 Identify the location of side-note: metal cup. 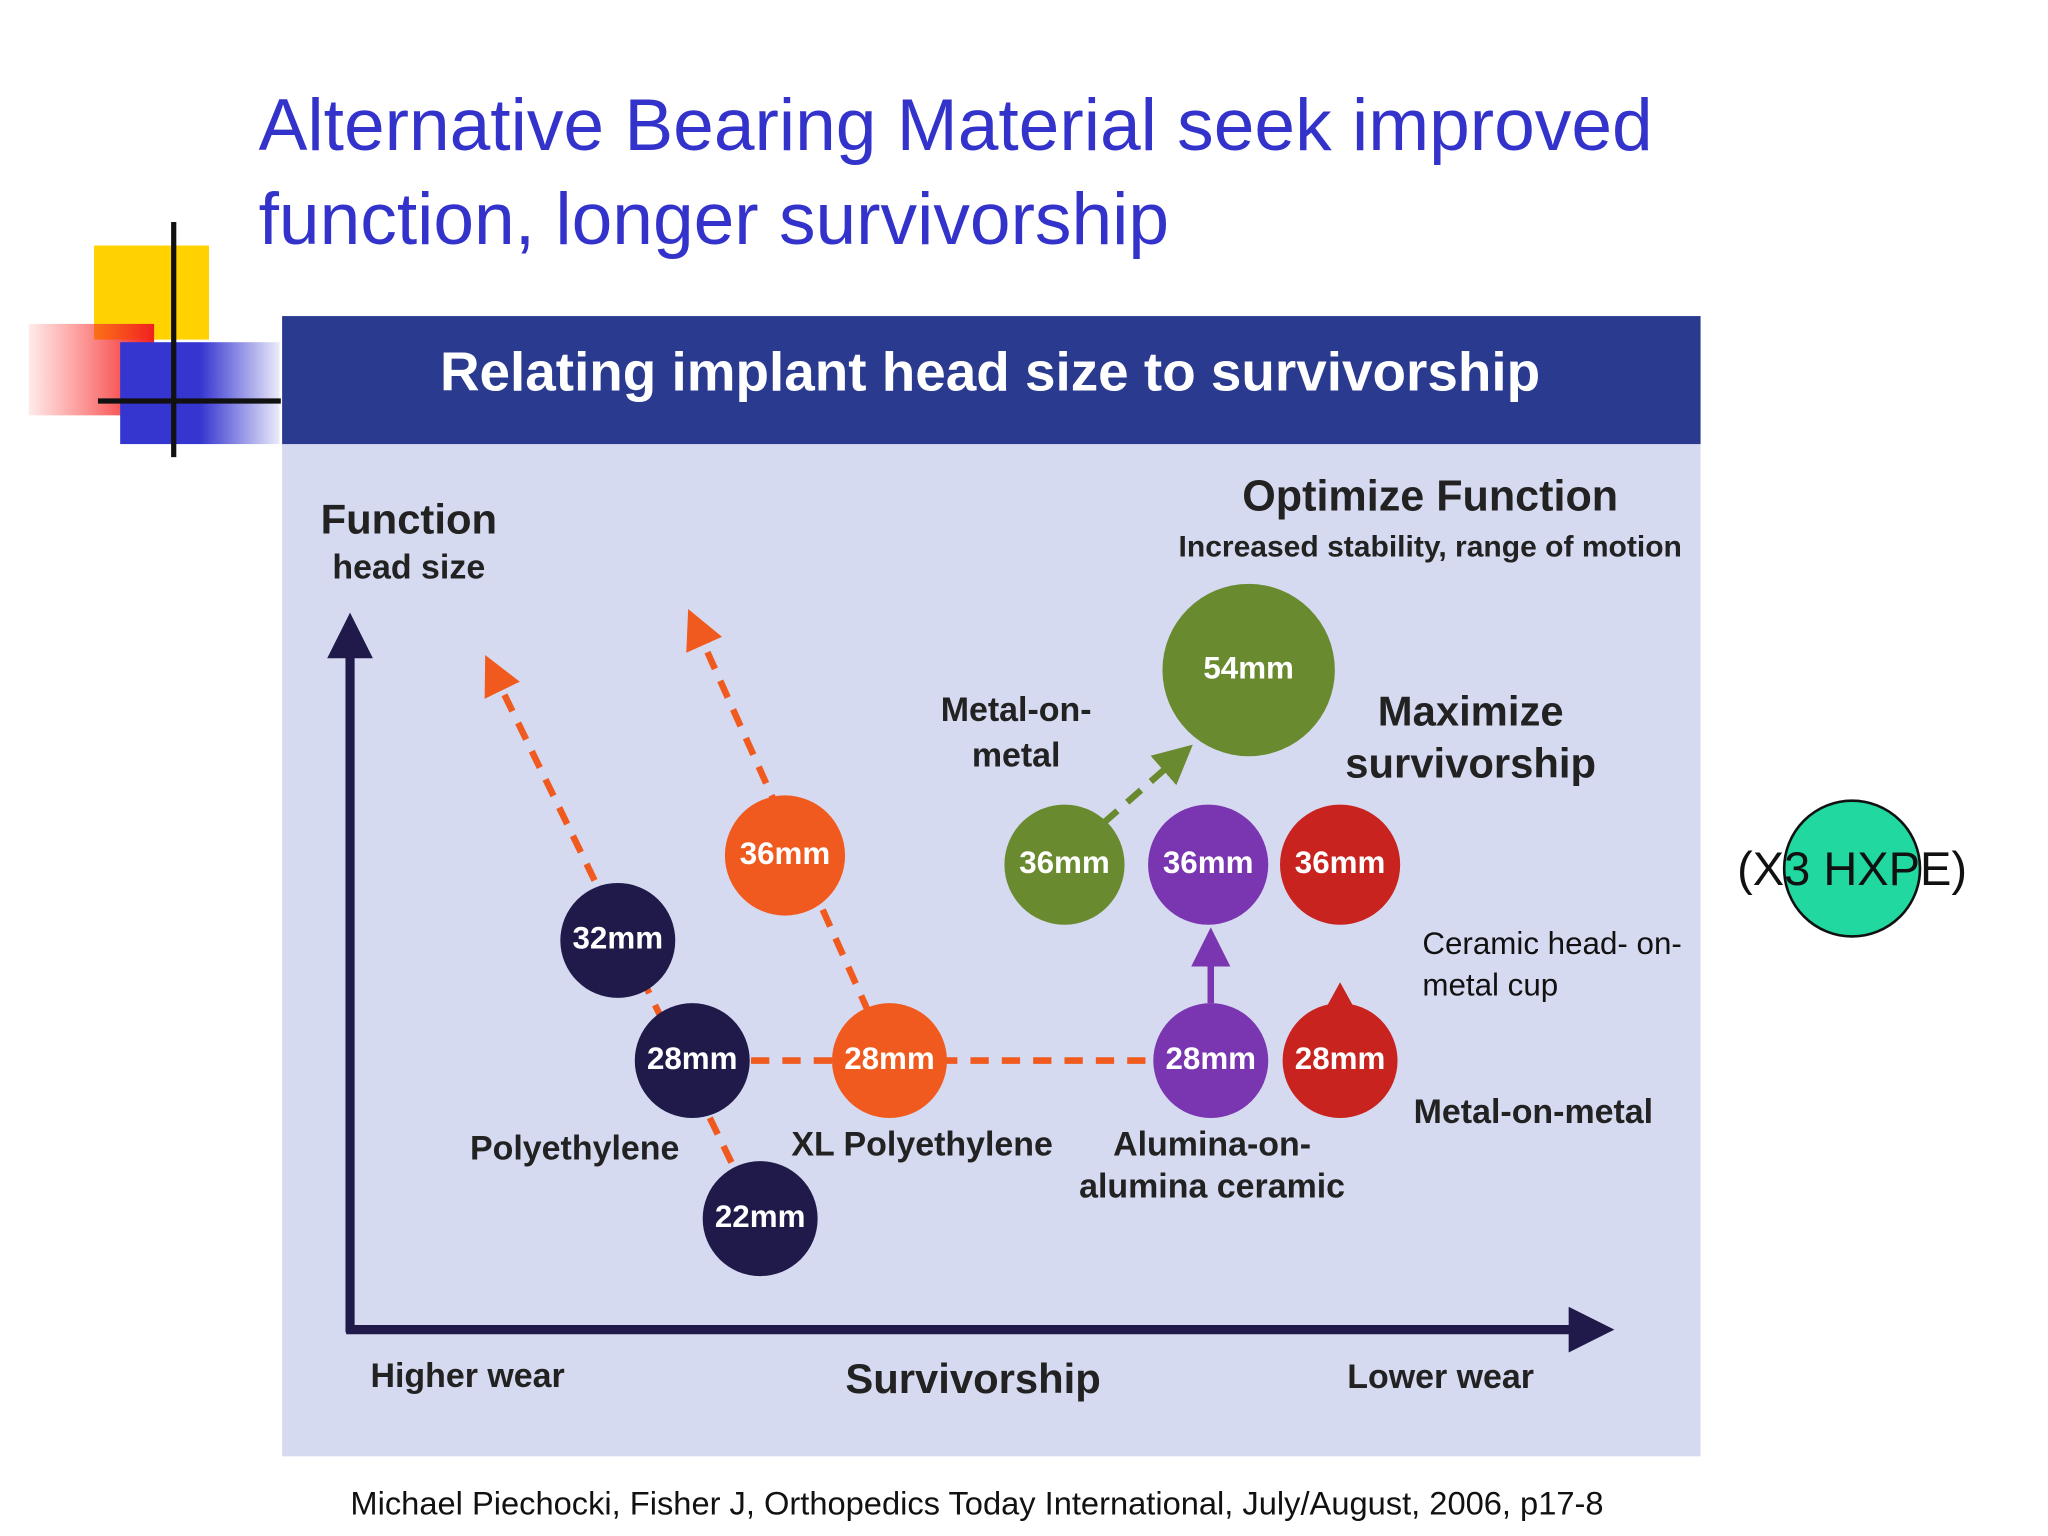
(1490, 985).